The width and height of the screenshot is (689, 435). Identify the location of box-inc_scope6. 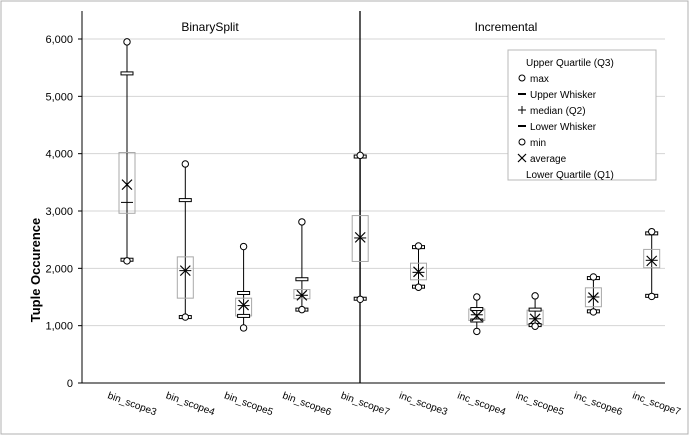
(593, 294).